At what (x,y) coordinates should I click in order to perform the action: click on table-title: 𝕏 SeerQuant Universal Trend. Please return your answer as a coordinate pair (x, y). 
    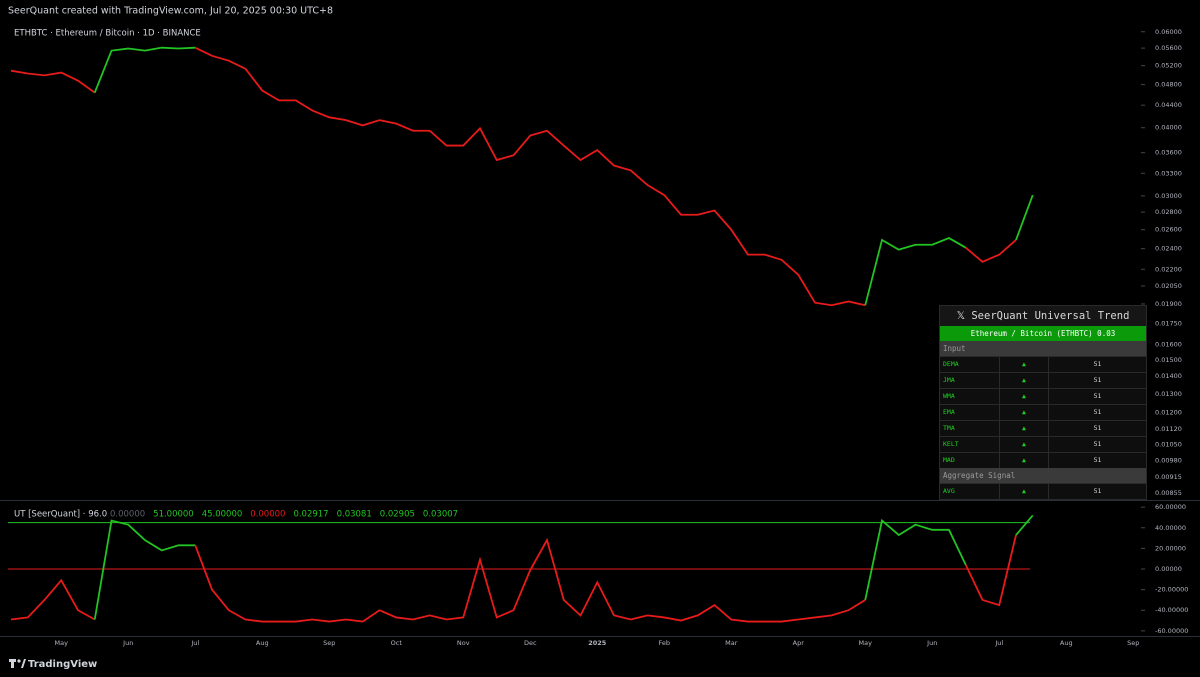
    Looking at the image, I should click on (1043, 316).